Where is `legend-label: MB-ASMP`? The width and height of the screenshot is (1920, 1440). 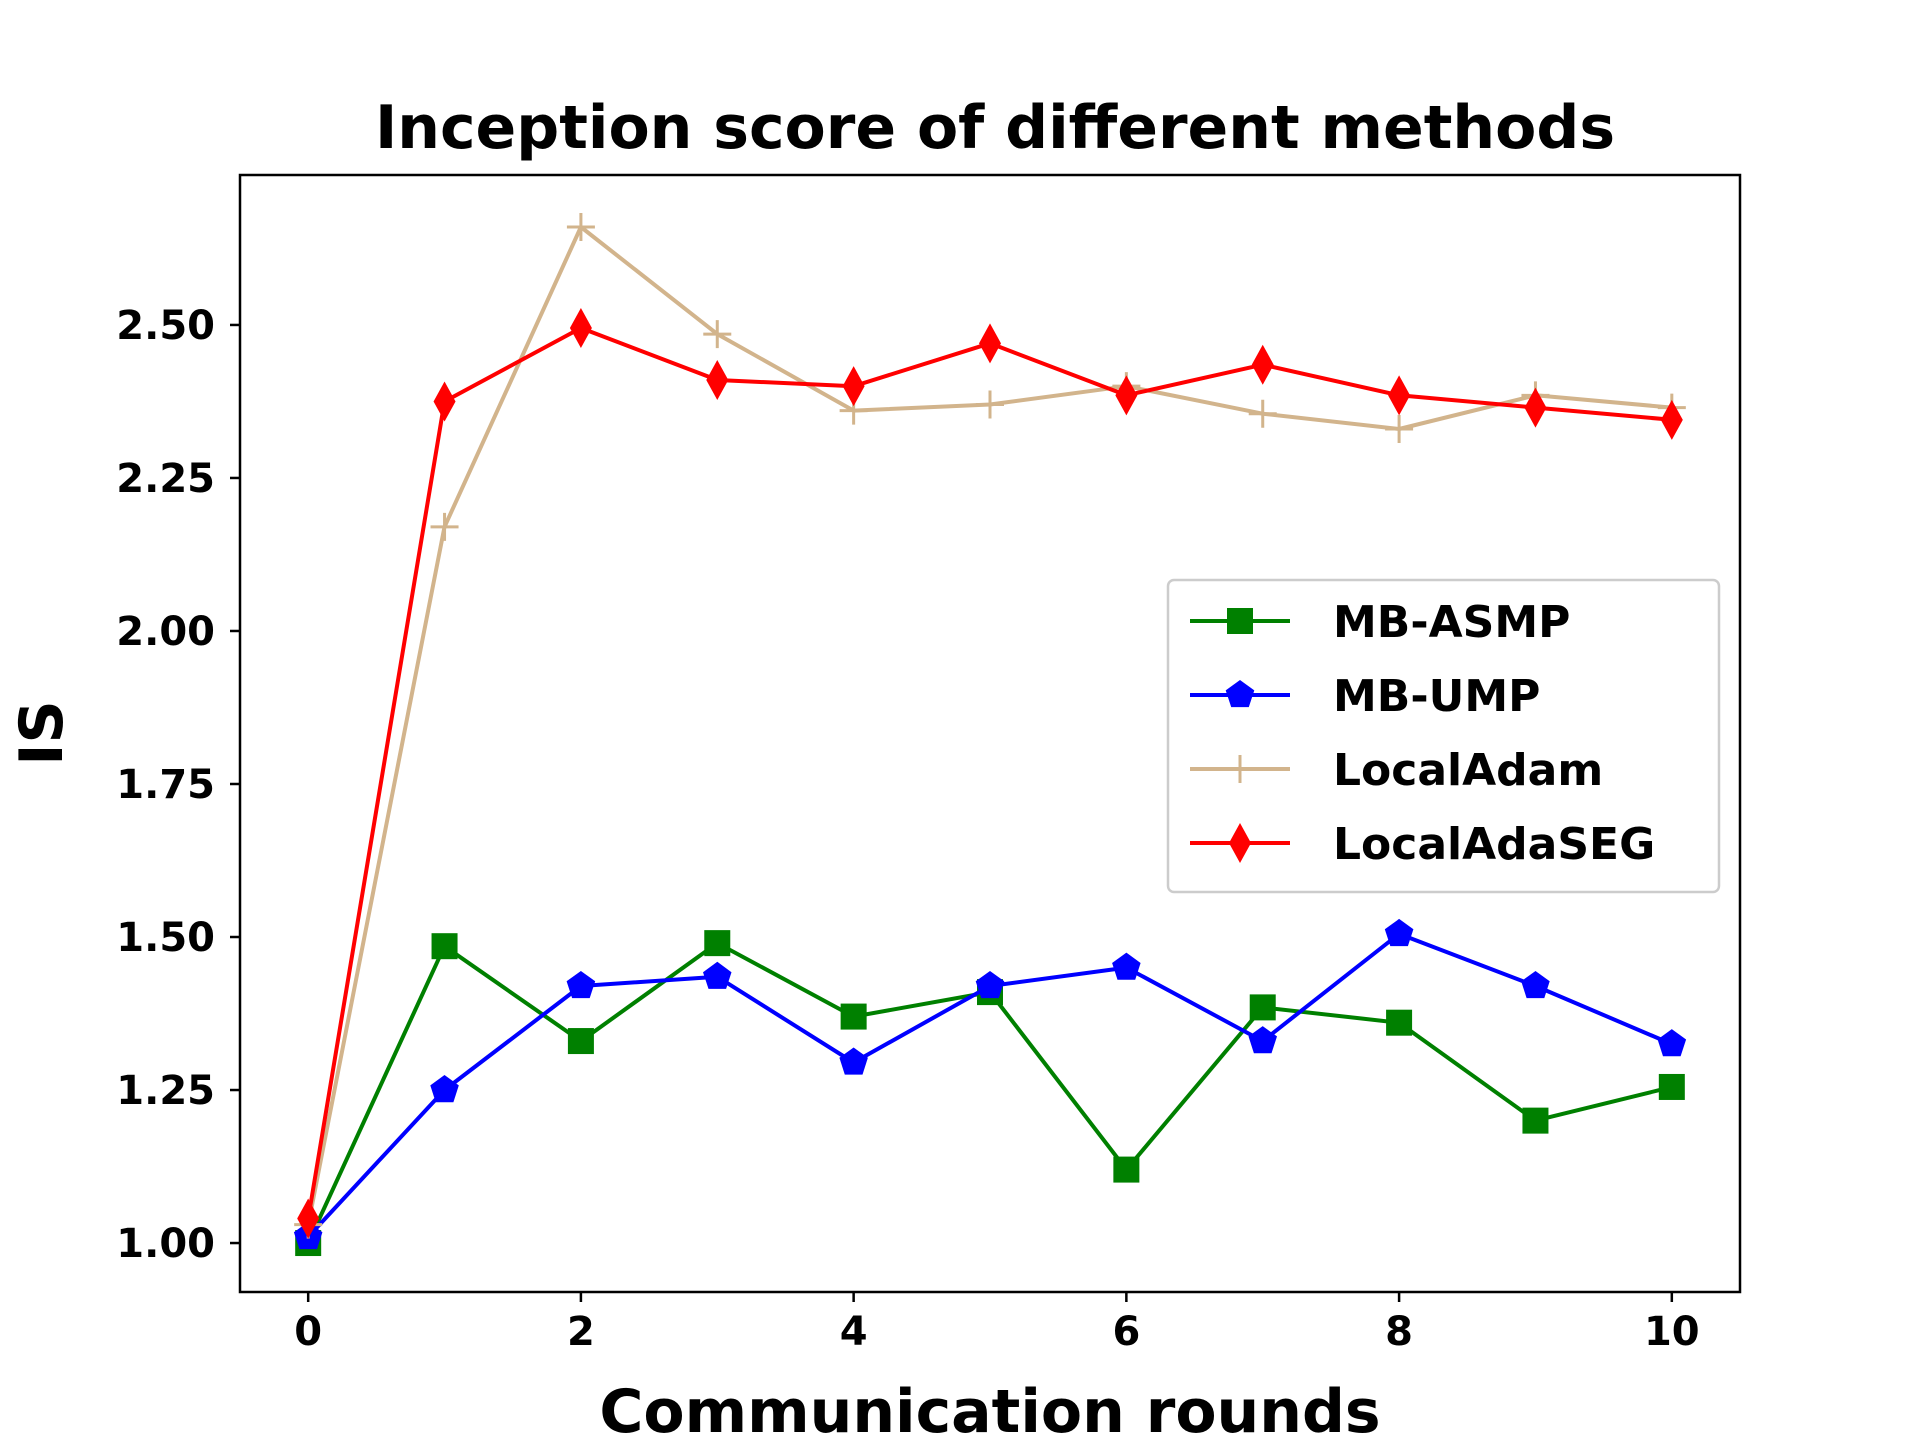 legend-label: MB-ASMP is located at coordinates (1451, 622).